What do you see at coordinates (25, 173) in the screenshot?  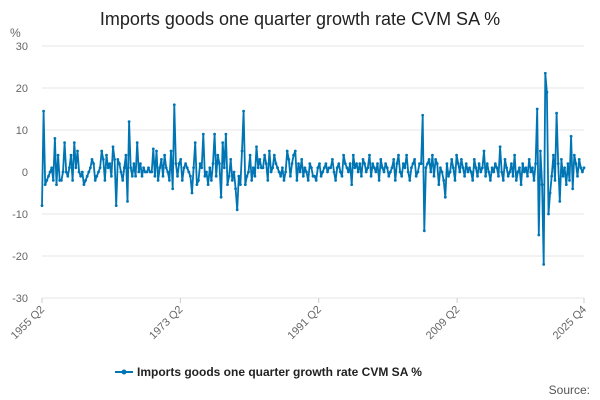 I see `y-tick-label: 0` at bounding box center [25, 173].